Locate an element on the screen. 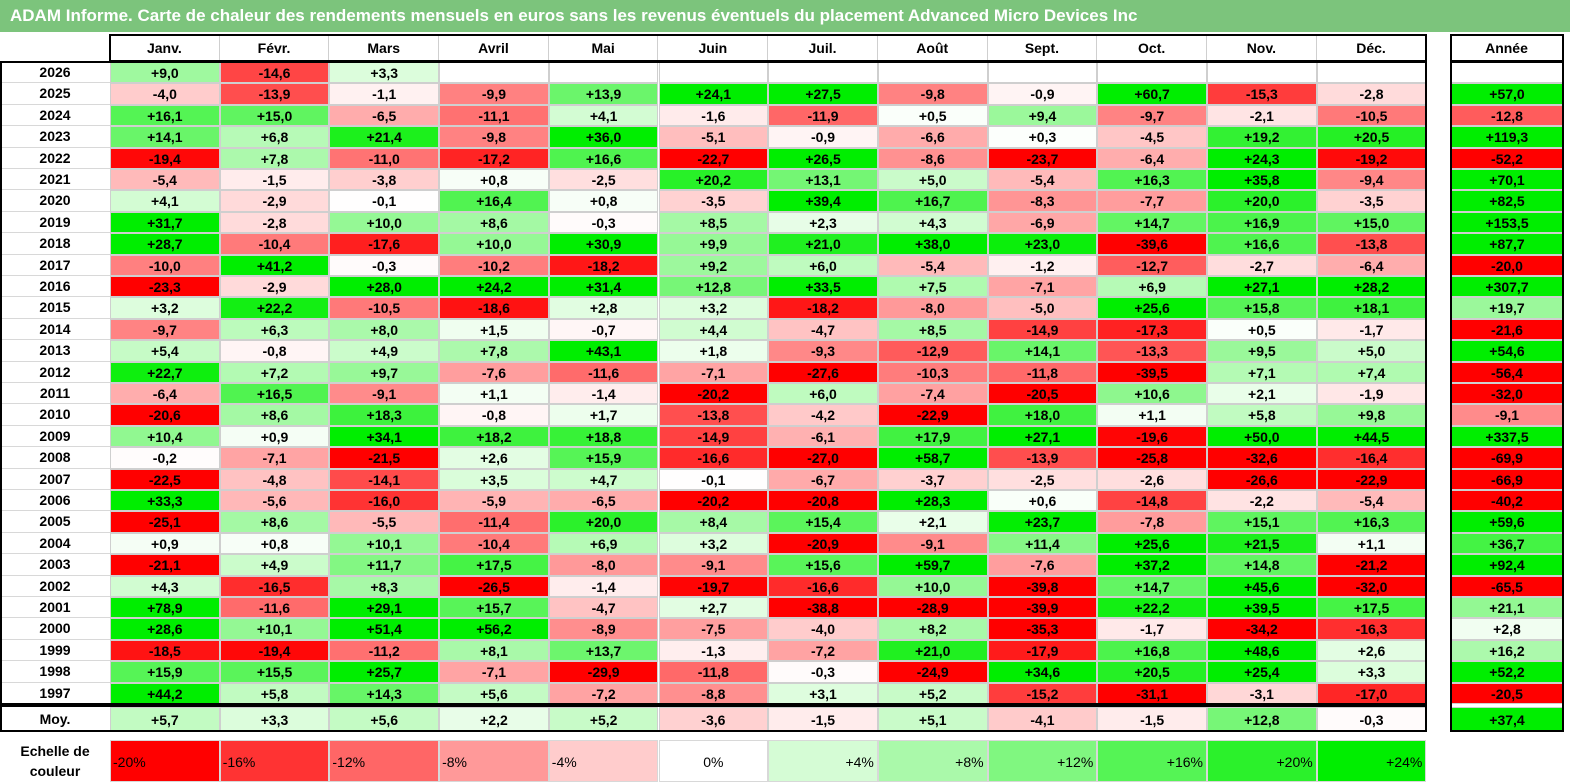  heatmap-cell: +13,9 is located at coordinates (603, 94).